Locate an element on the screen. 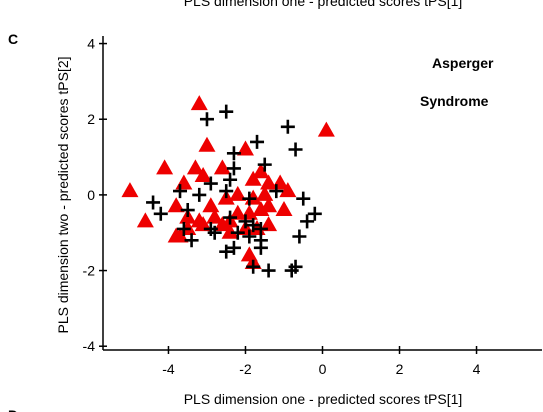 This screenshot has height=412, width=543. x-tick-label: 0 is located at coordinates (323, 369).